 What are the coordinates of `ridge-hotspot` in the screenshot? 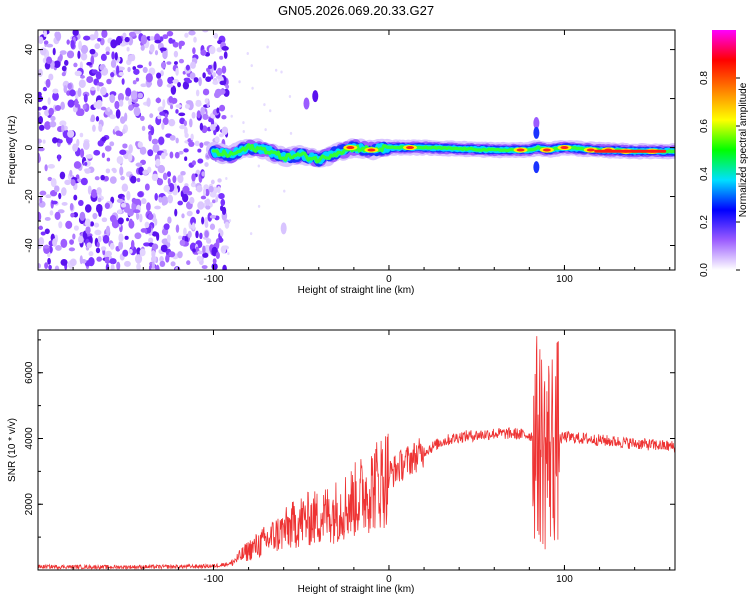 It's located at (371, 150).